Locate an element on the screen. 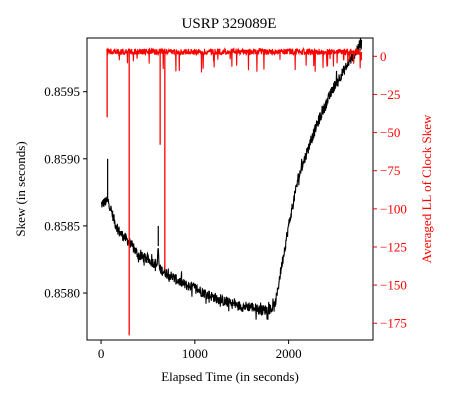 This screenshot has width=450, height=400. y-right-tick-label: −50 is located at coordinates (390, 132).